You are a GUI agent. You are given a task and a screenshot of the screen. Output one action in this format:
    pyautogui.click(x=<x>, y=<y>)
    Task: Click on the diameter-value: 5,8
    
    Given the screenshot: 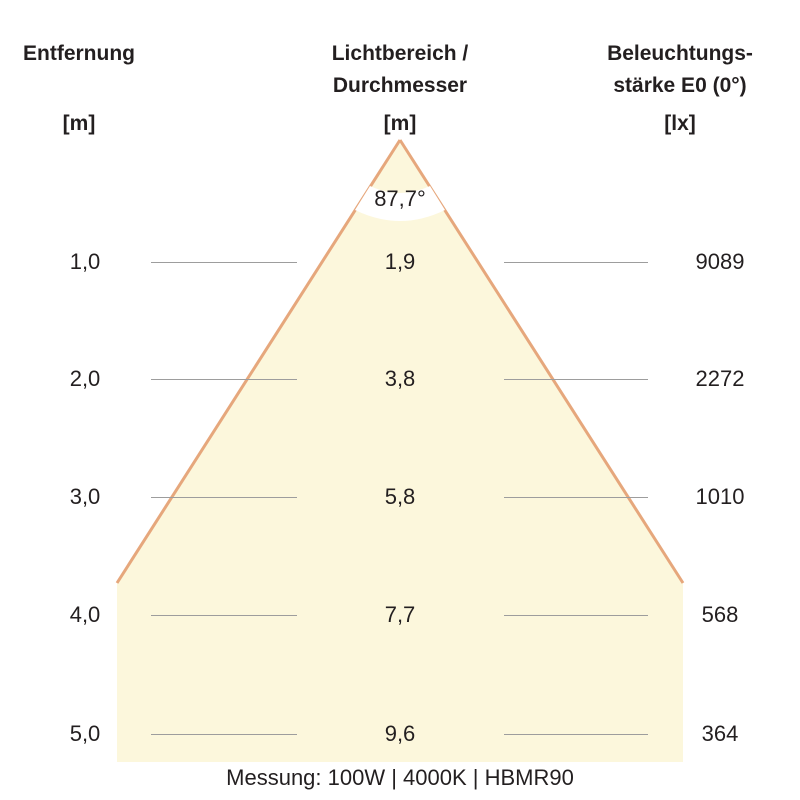 What is the action you would take?
    pyautogui.click(x=400, y=496)
    